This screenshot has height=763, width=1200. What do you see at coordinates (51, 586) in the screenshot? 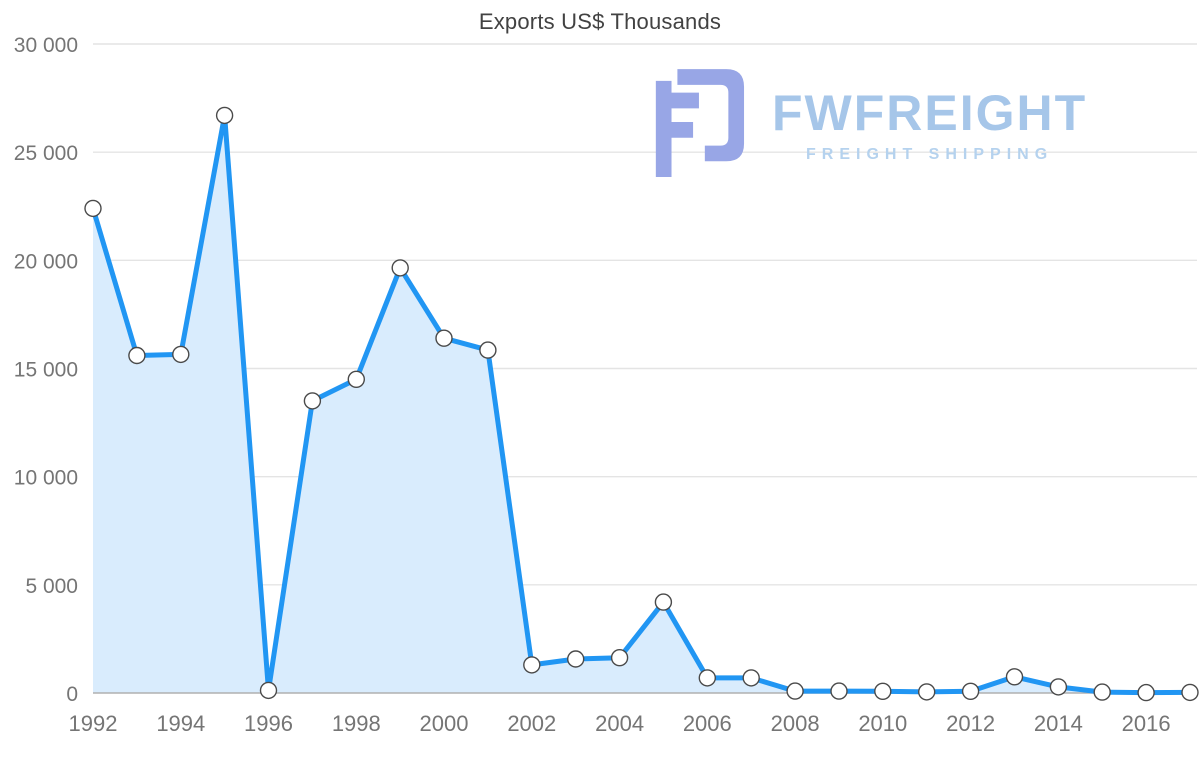
I see `y-tick-label: 5 000` at bounding box center [51, 586].